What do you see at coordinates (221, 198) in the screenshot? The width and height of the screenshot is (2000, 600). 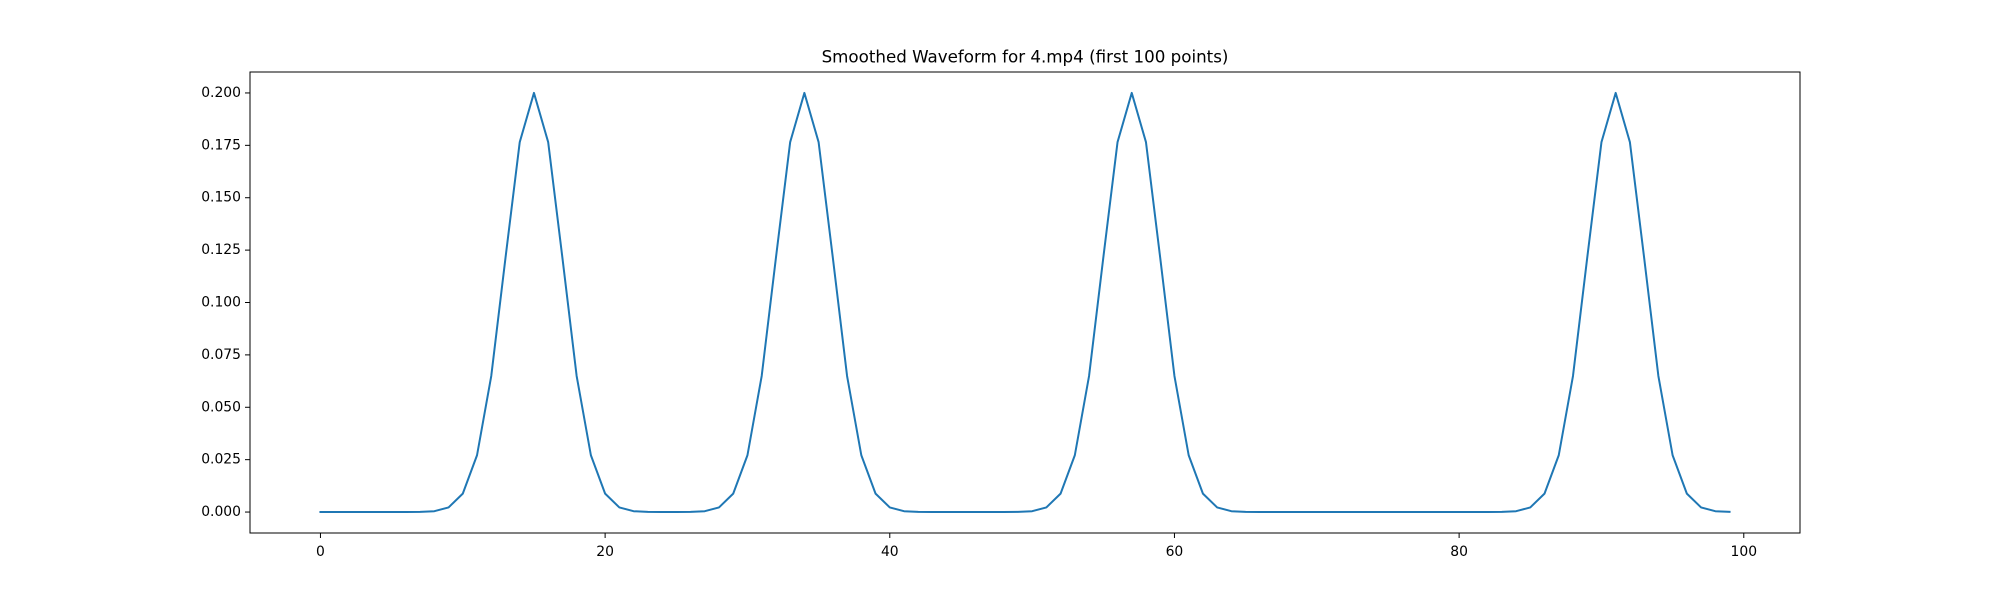 I see `y-tick-label: 0.150` at bounding box center [221, 198].